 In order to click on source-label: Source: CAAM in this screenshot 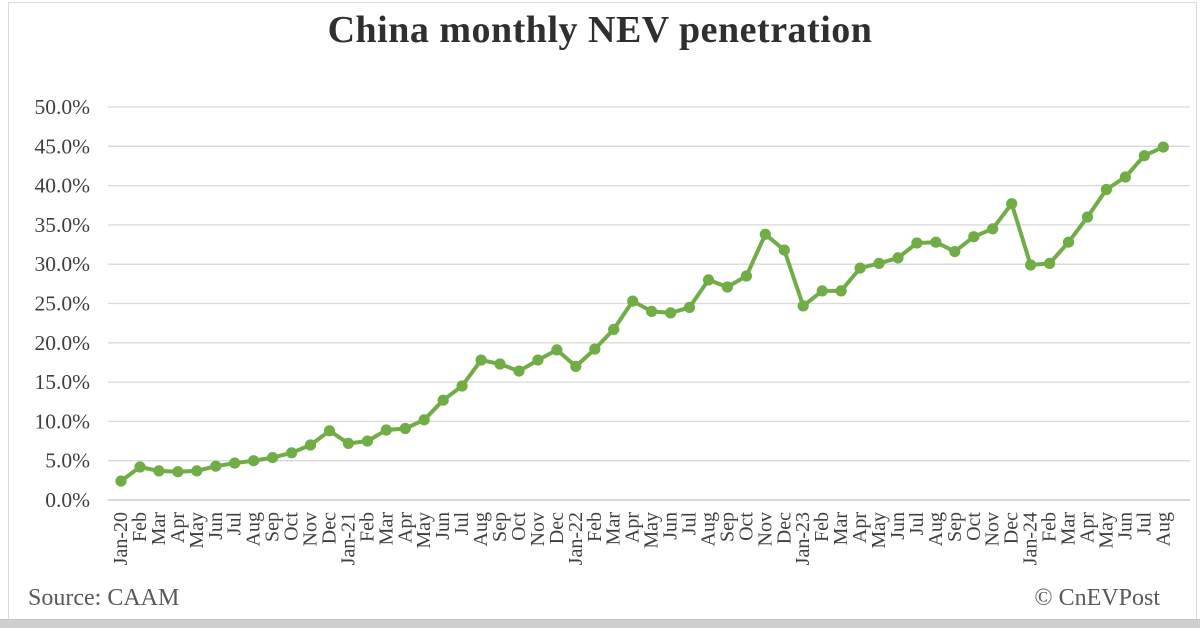, I will do `click(104, 598)`.